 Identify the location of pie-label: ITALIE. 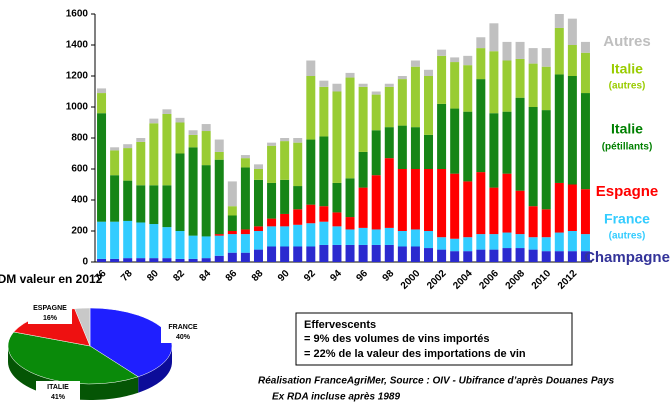
(58, 387).